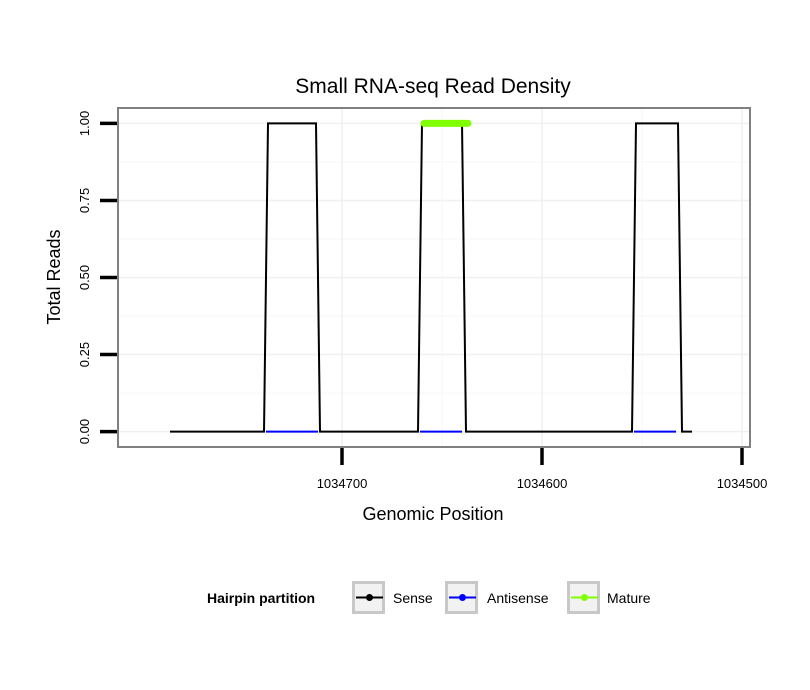 The image size is (810, 690). What do you see at coordinates (742, 483) in the screenshot?
I see `x-tick-label: 1034500` at bounding box center [742, 483].